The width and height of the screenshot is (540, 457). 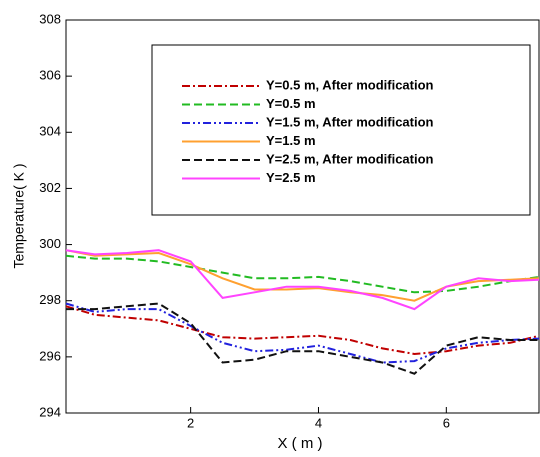 What do you see at coordinates (50, 243) in the screenshot?
I see `y-tick-label: 300` at bounding box center [50, 243].